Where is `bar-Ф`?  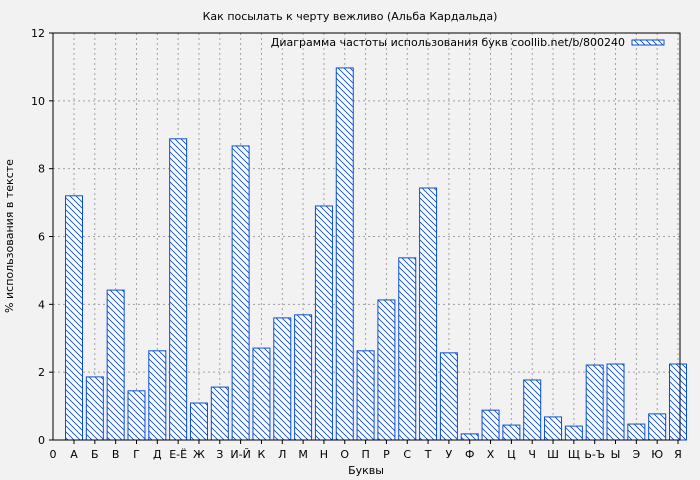
bar-Ф is located at coordinates (469, 437).